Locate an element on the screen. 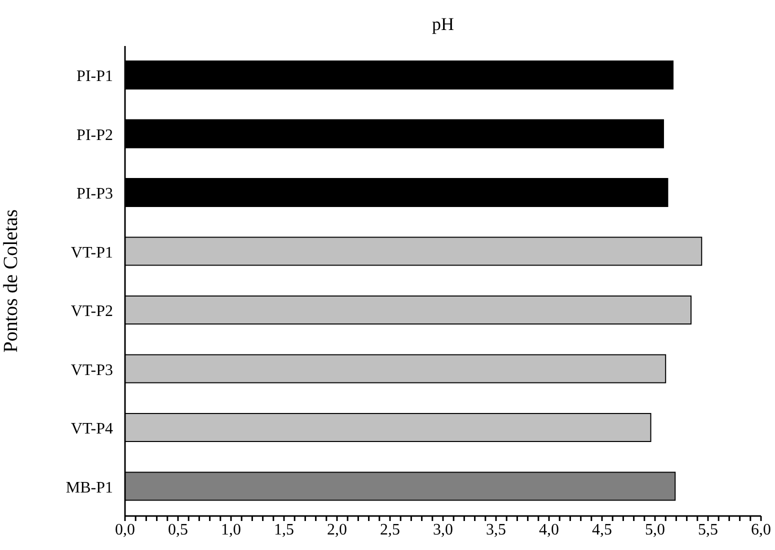 The image size is (775, 550). x-tick-label: 0,5 is located at coordinates (178, 529).